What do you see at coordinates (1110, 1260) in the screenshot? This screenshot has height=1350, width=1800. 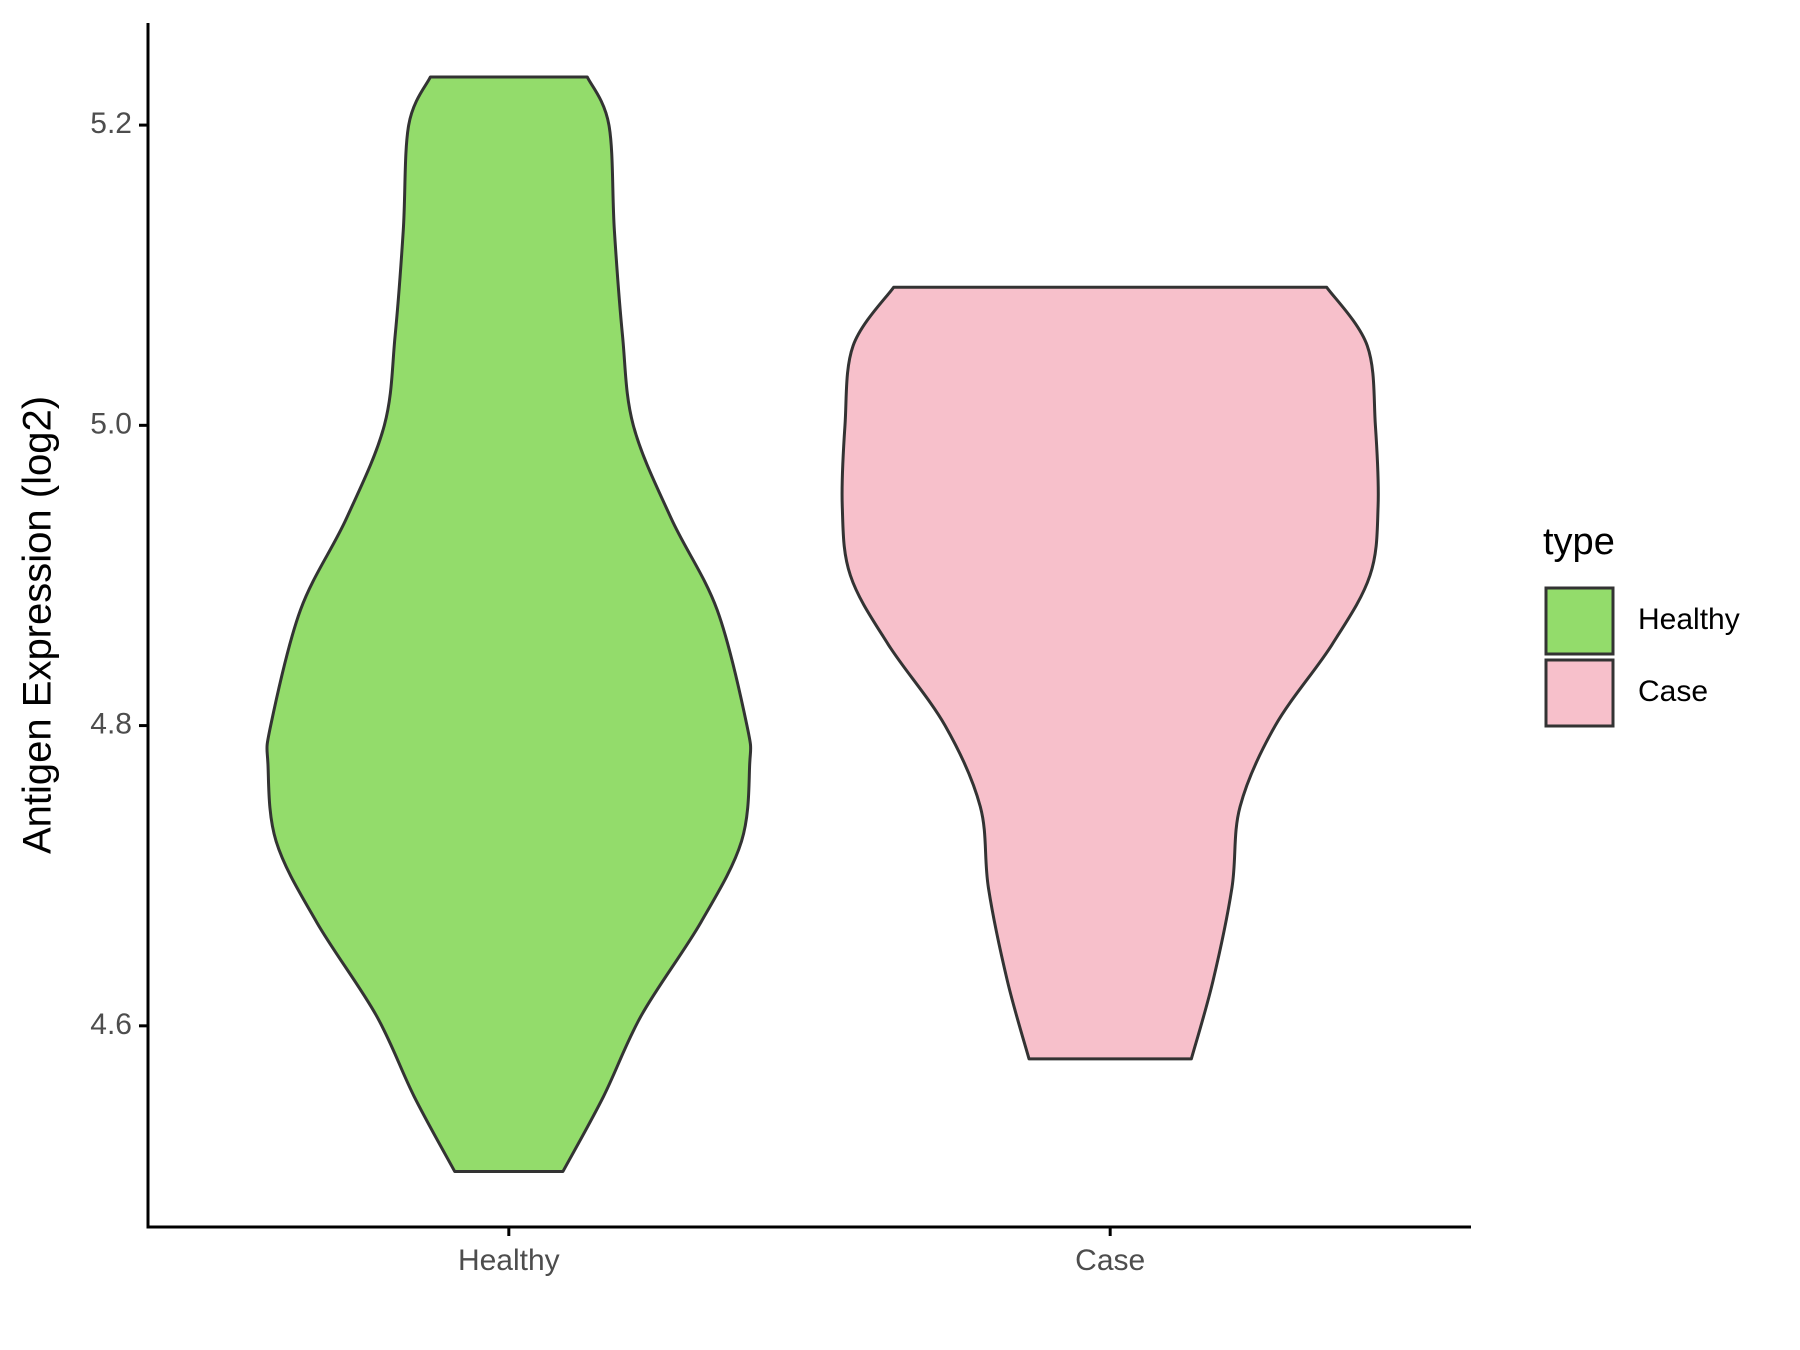 I see `x-tick-label: Case` at bounding box center [1110, 1260].